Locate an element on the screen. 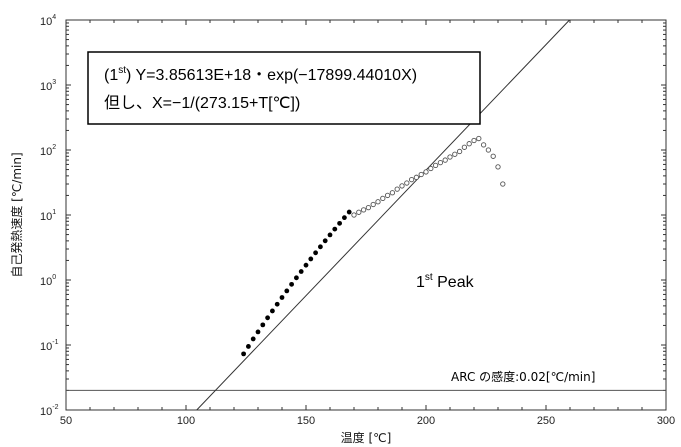 This screenshot has width=681, height=447. equation-suffix: ) Y=3.85613E+18・exp(−17899.44010X) is located at coordinates (271, 75).